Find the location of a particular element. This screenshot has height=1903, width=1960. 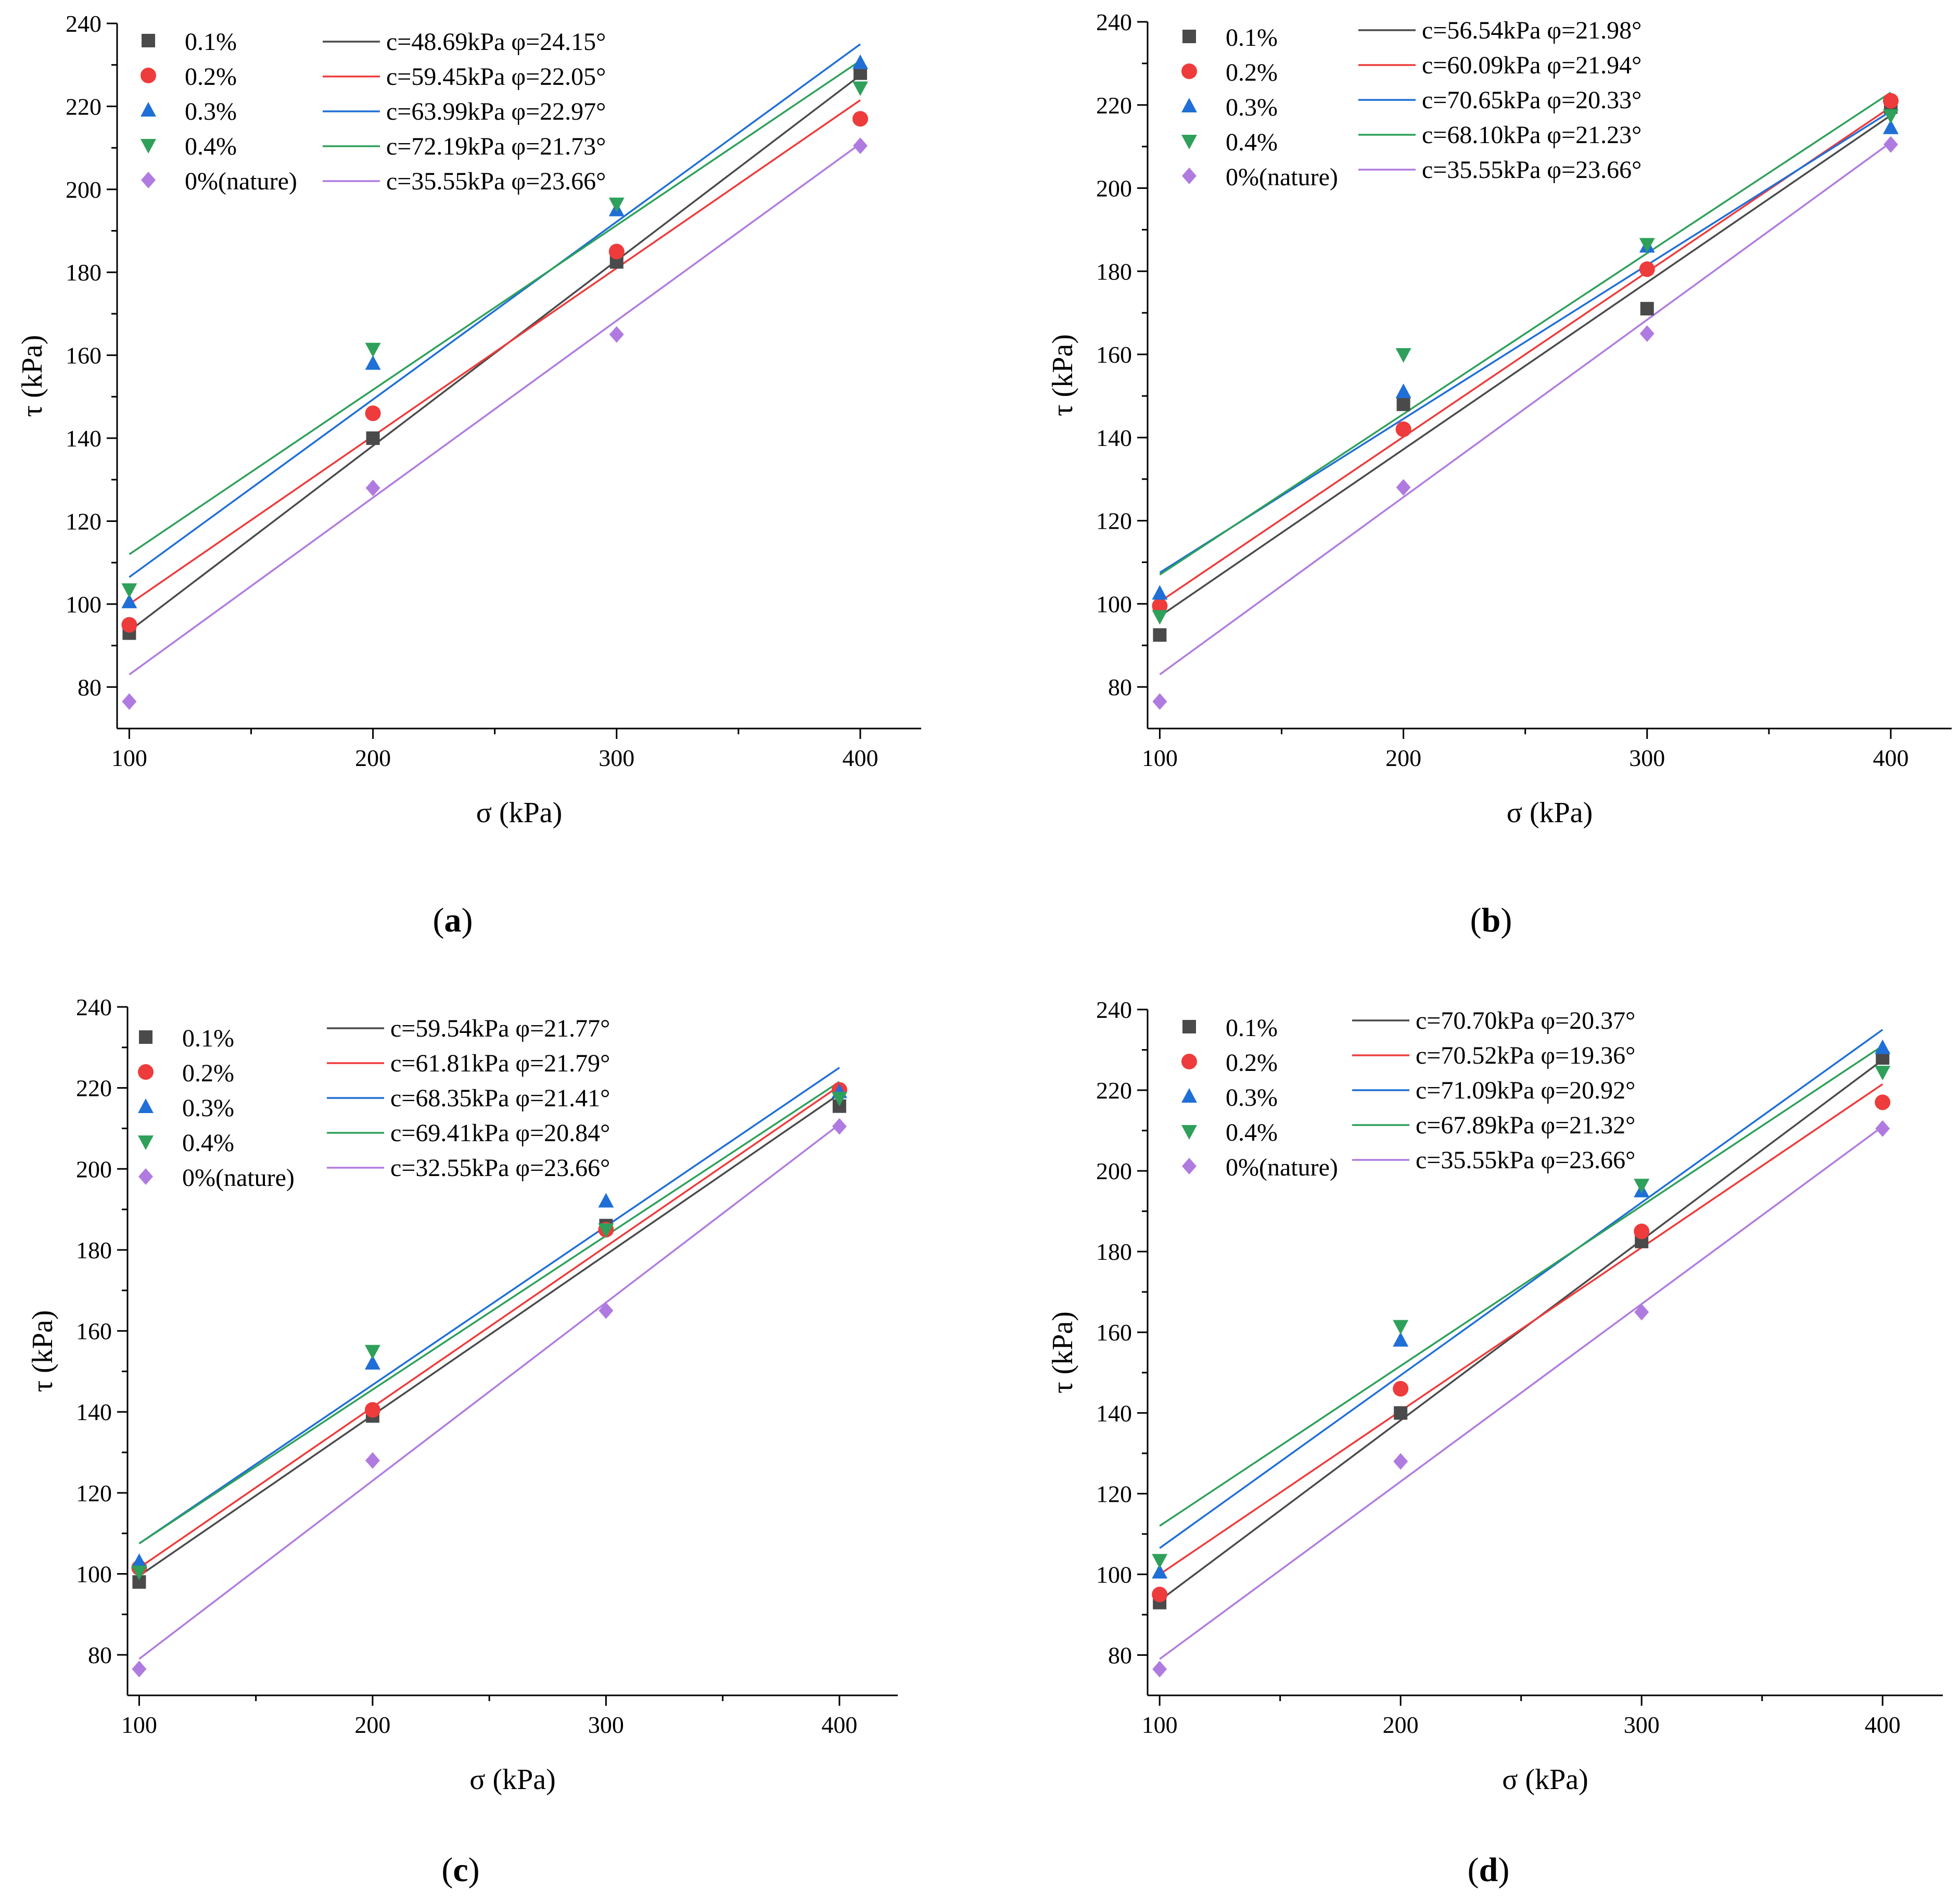

legend-fit-label: c=56.54kPa φ=21.98° is located at coordinates (1532, 31).